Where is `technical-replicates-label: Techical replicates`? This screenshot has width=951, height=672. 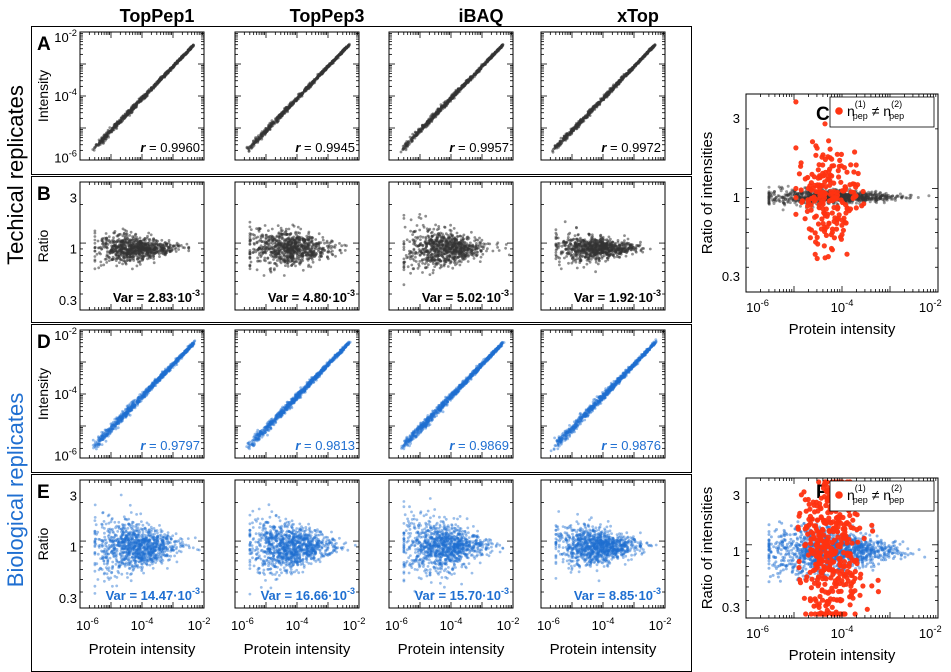 technical-replicates-label: Techical replicates is located at coordinates (15, 175).